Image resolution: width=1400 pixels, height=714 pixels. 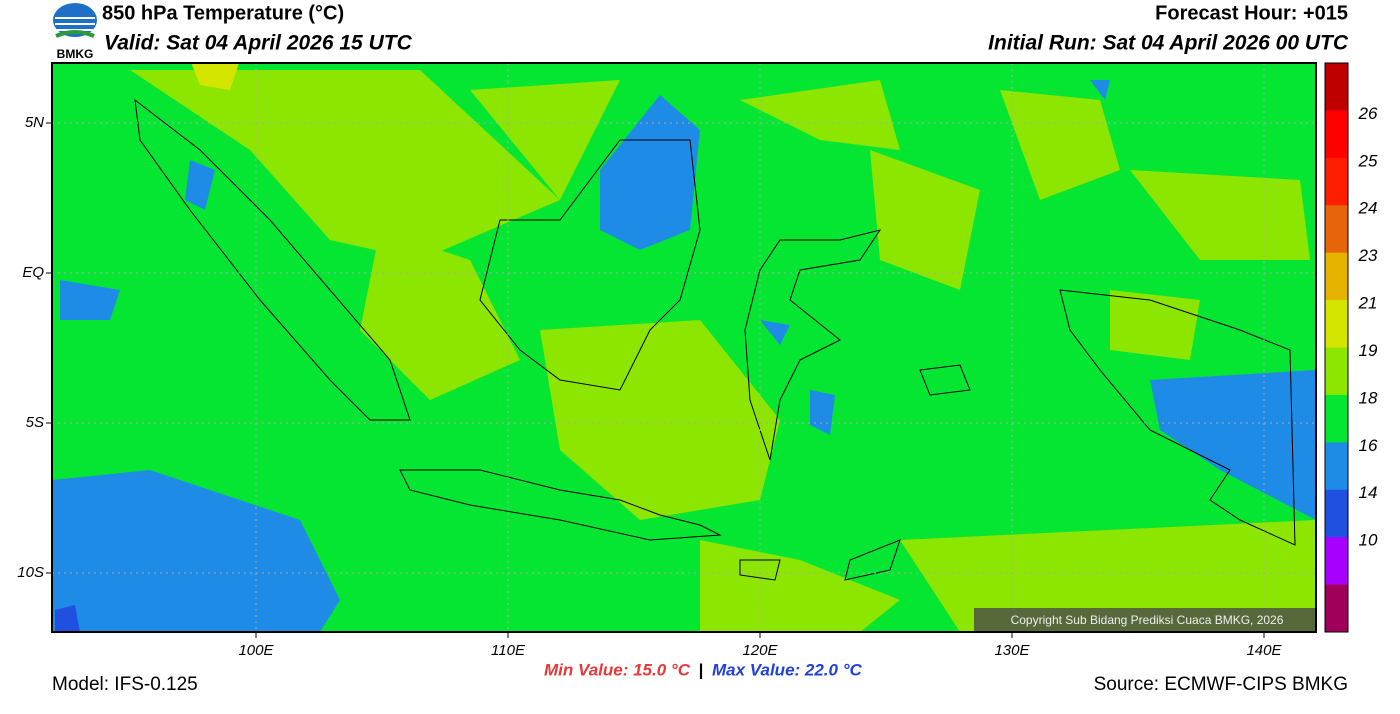 I want to click on forecast-hour: Forecast Hour: +015, so click(x=1251, y=13).